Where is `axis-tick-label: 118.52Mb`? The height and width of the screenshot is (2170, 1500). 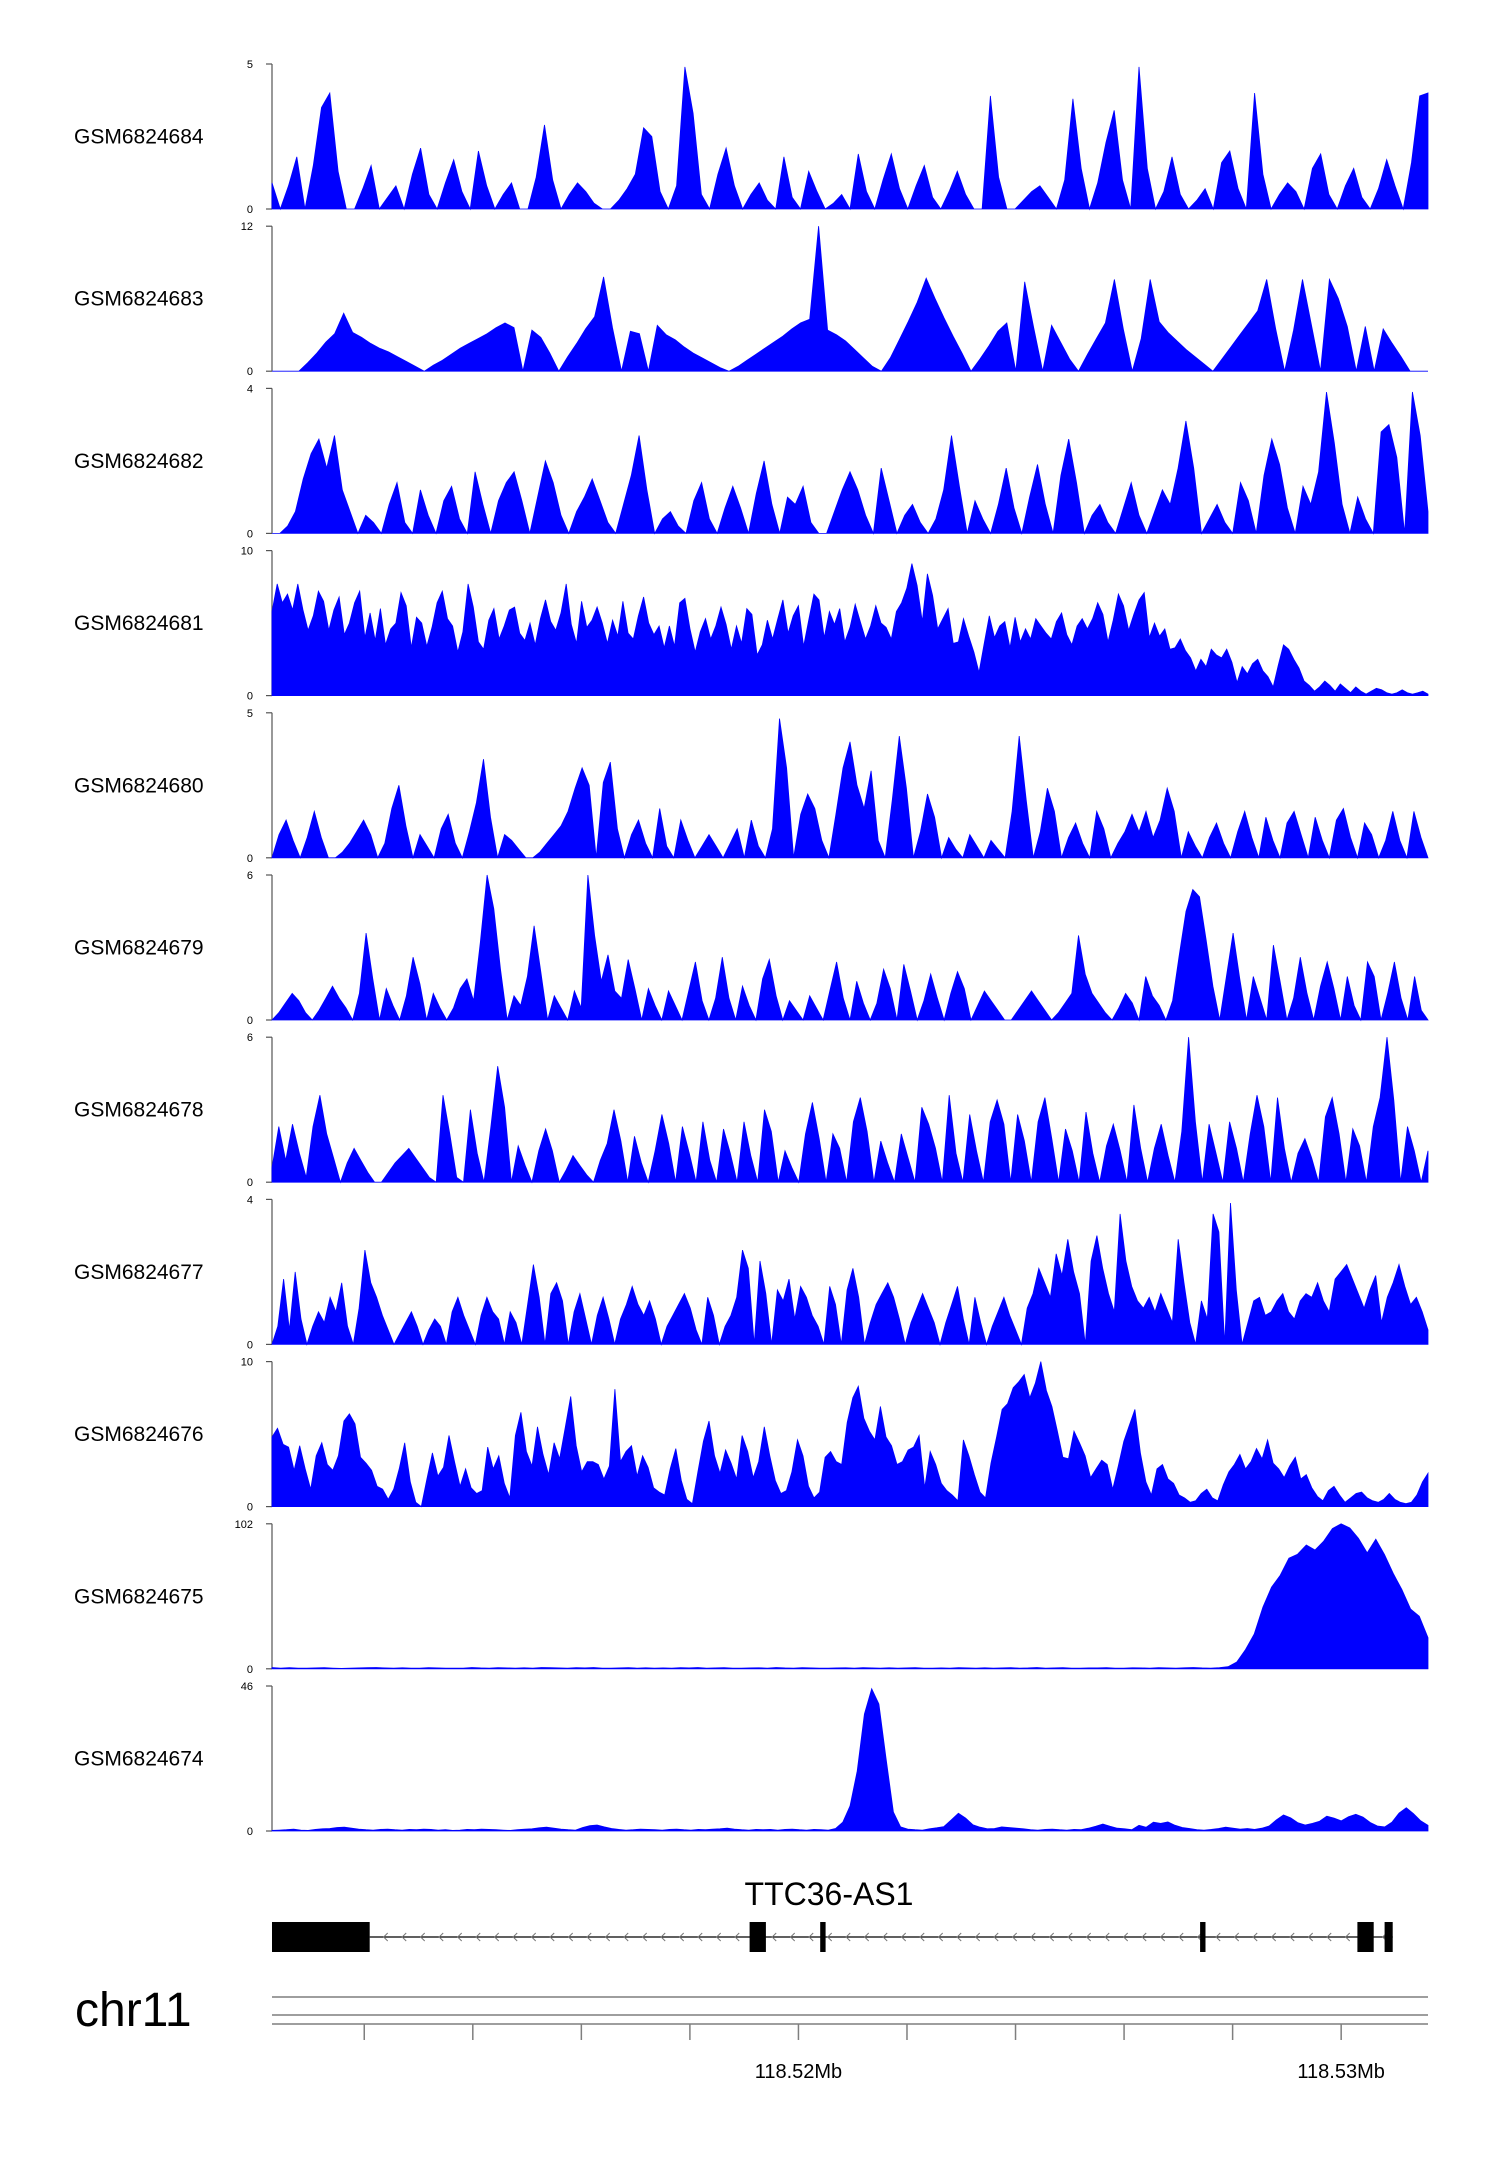
axis-tick-label: 118.52Mb is located at coordinates (798, 2072).